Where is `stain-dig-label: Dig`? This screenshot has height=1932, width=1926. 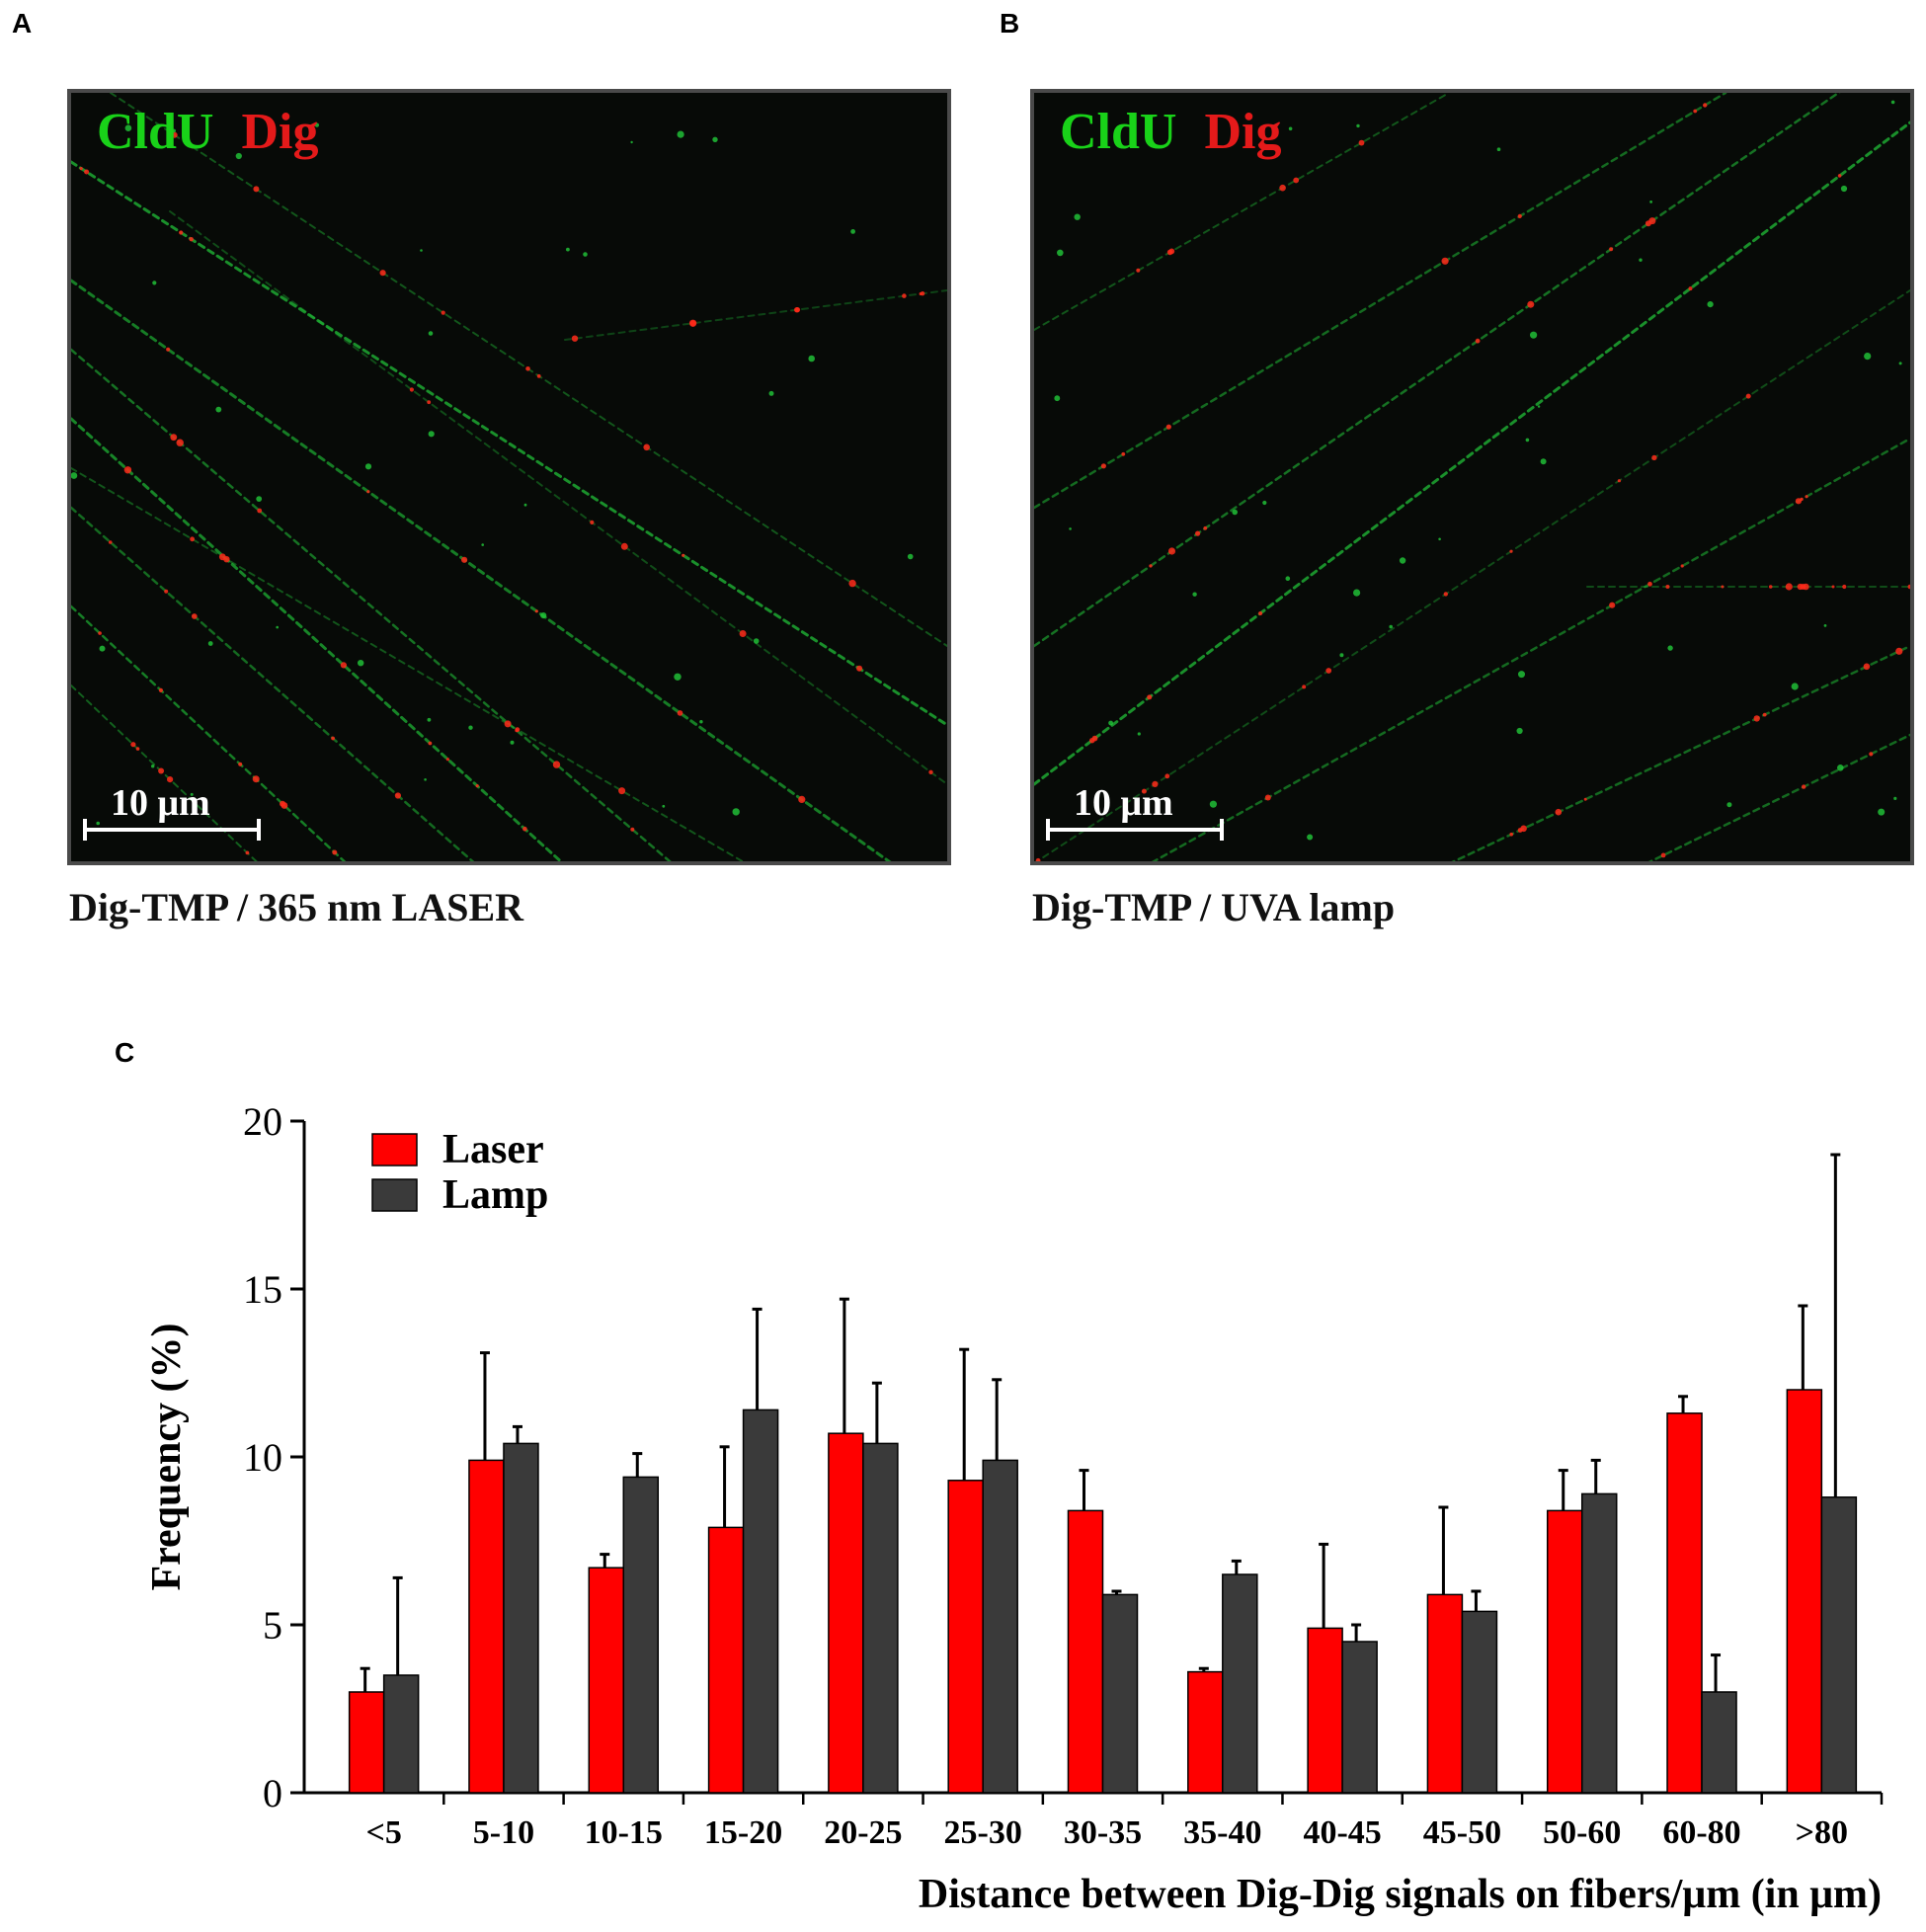
stain-dig-label: Dig is located at coordinates (1243, 132).